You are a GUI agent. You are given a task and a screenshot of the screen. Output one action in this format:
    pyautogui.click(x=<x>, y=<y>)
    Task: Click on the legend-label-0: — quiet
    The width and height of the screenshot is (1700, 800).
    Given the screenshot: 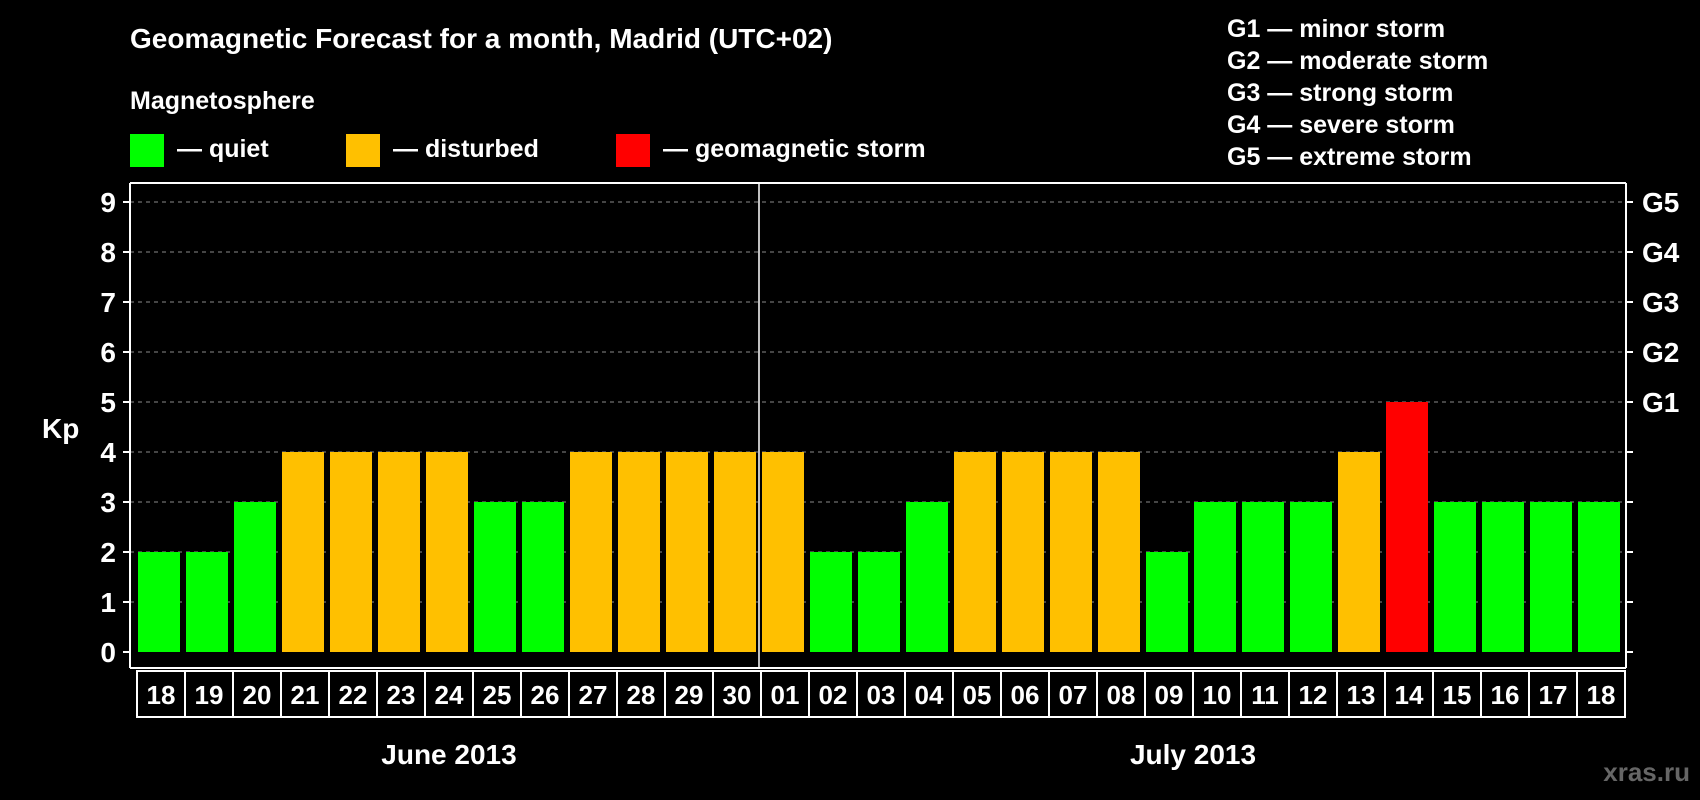 What is the action you would take?
    pyautogui.click(x=223, y=149)
    